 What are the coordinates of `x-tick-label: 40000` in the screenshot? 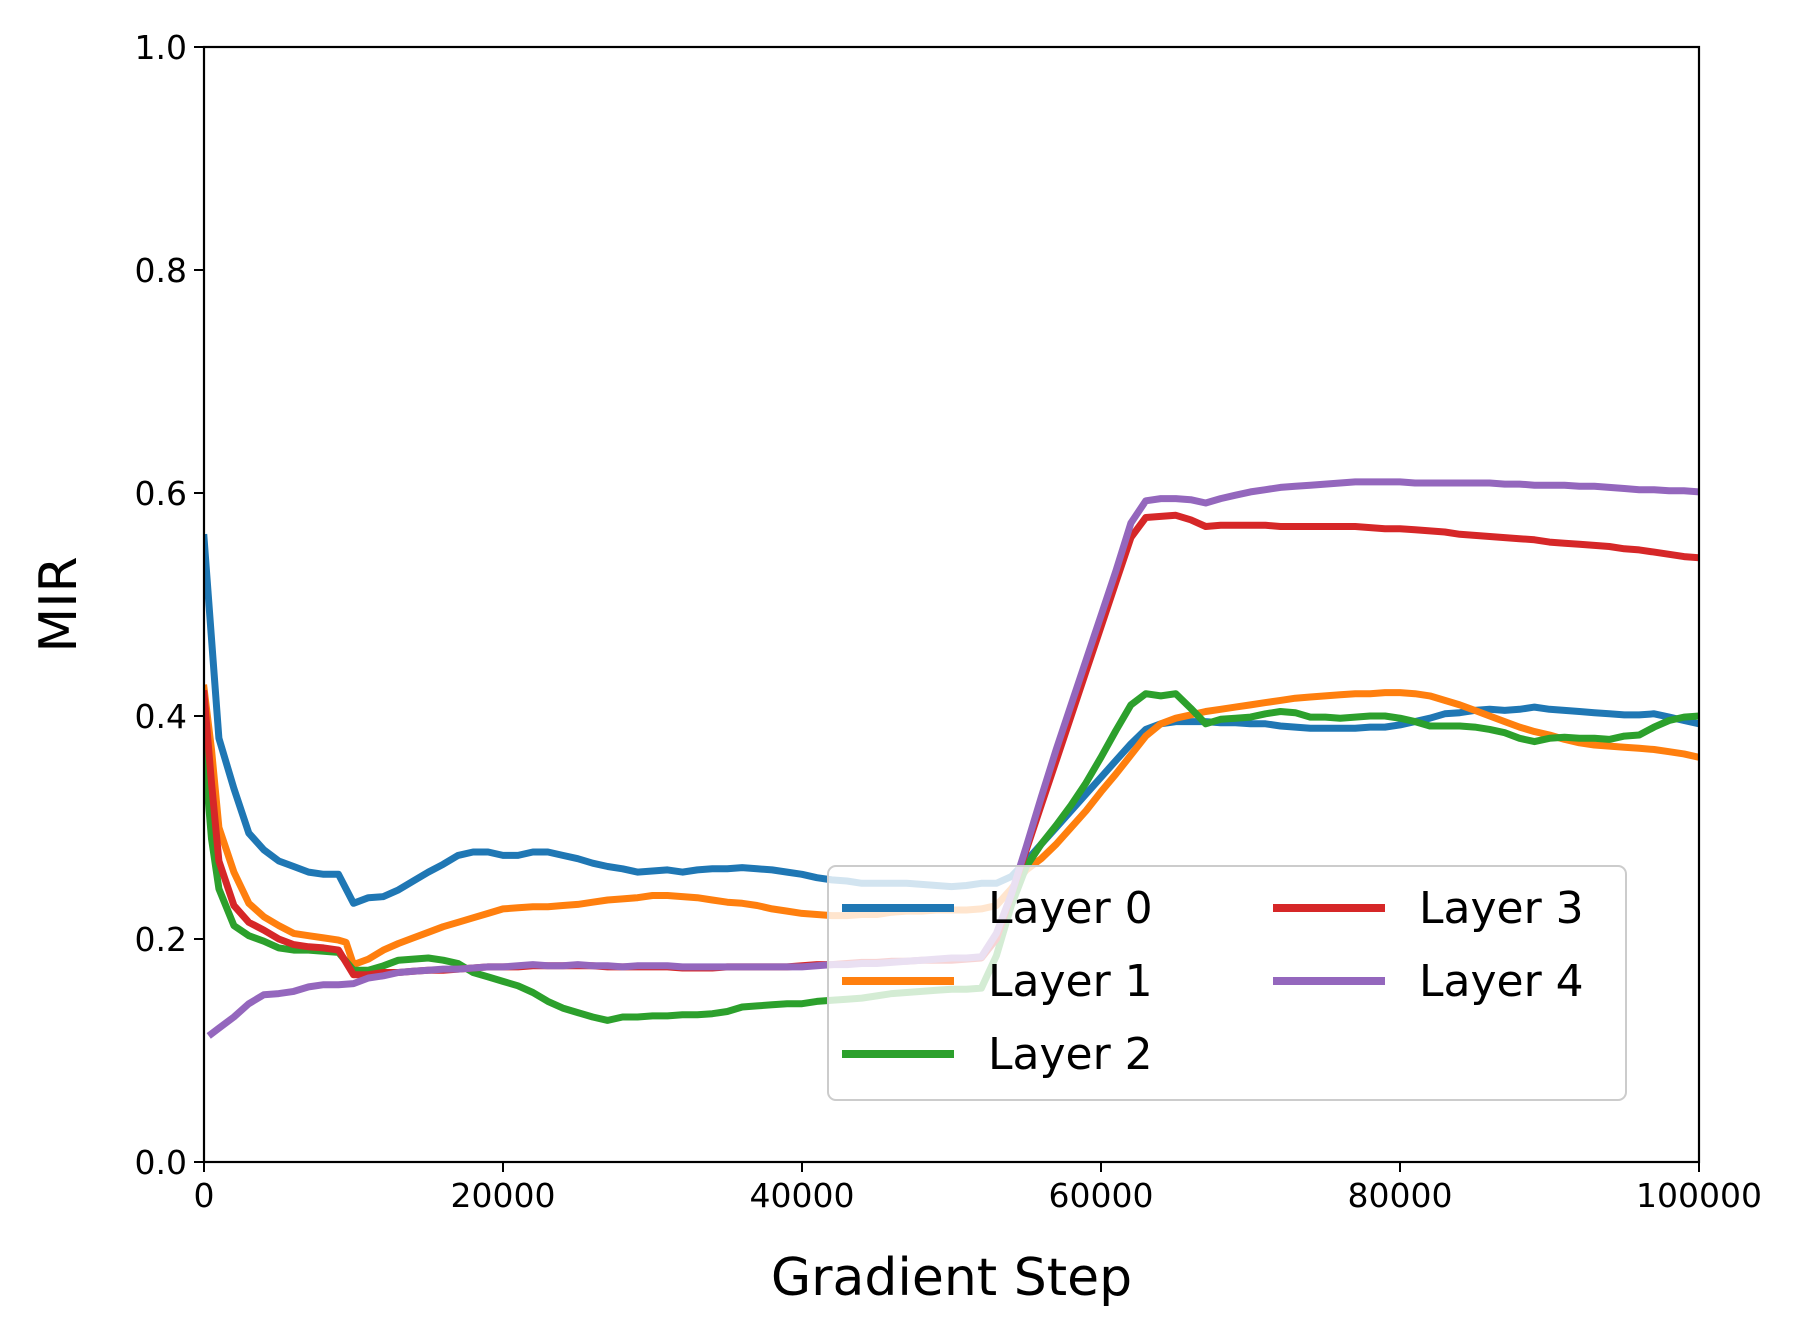 It's located at (802, 1195).